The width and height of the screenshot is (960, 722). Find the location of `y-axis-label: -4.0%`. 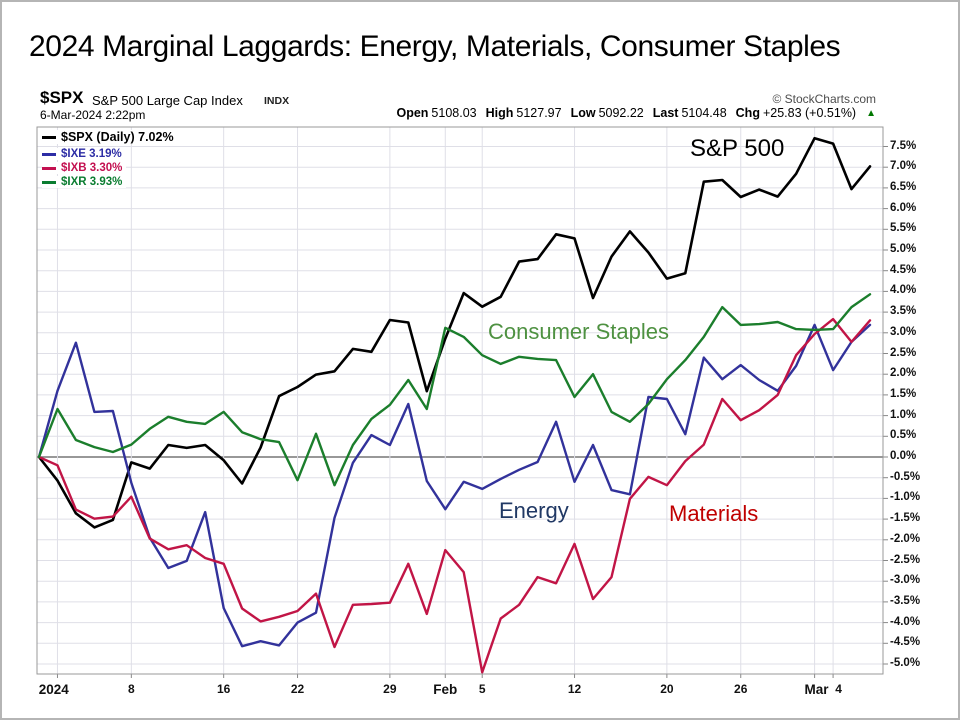

y-axis-label: -4.0% is located at coordinates (905, 621).